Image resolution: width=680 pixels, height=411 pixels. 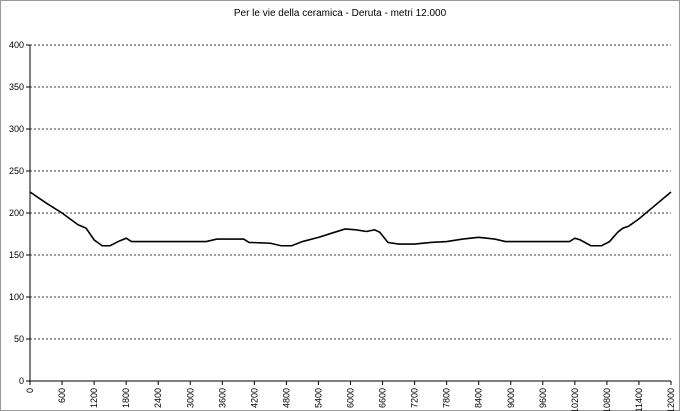 I want to click on x-tick-label: 9600, so click(x=543, y=398).